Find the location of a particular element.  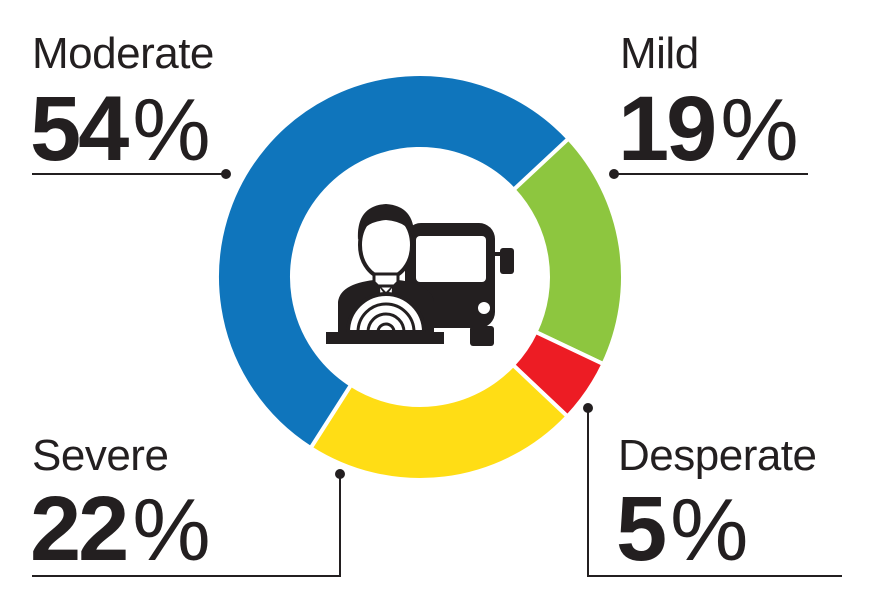

slice-name-mild: Mild is located at coordinates (659, 53).